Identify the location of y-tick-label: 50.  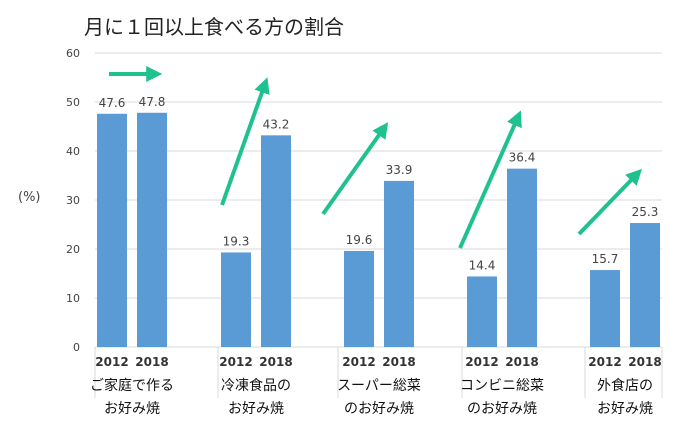
(73, 102).